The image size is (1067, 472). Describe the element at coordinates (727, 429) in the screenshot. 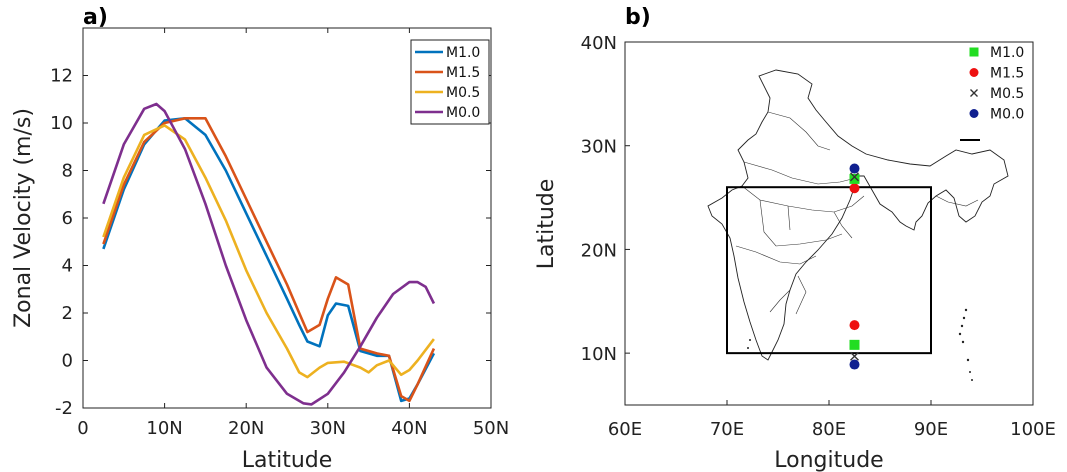

I see `panel-b-x-tick-label: 70E` at that location.